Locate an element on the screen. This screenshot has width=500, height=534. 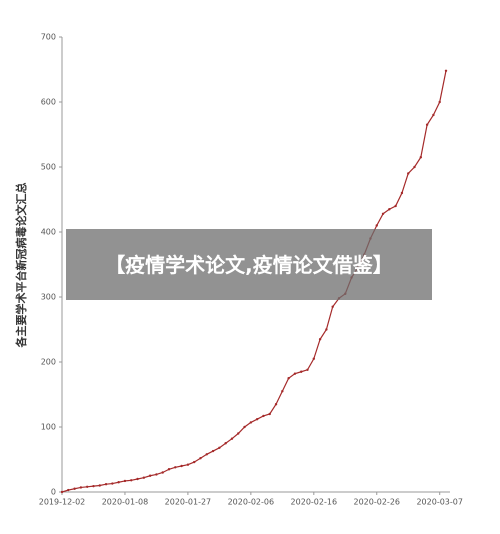
y-tick-label: 300 is located at coordinates (48, 297).